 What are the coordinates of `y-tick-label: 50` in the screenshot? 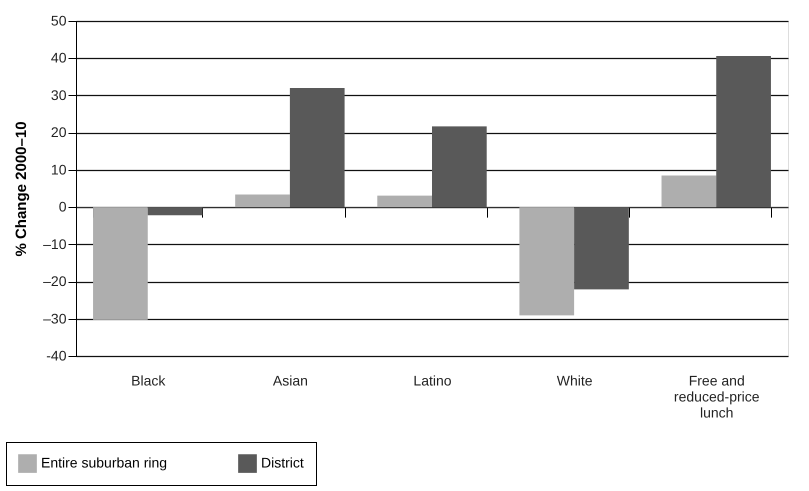 It's located at (58, 20).